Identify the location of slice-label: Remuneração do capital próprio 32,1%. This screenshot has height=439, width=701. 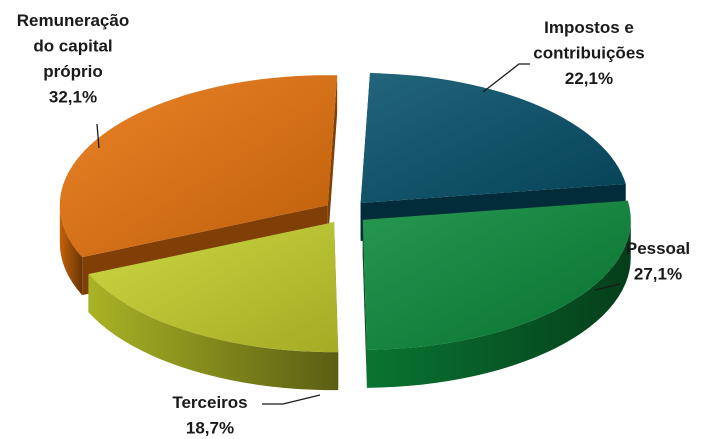
(73, 59).